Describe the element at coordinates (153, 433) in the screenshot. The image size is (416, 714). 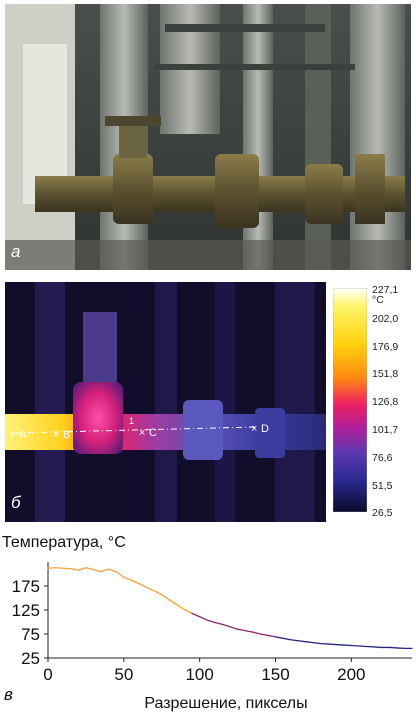
I see `svg-text: C` at that location.